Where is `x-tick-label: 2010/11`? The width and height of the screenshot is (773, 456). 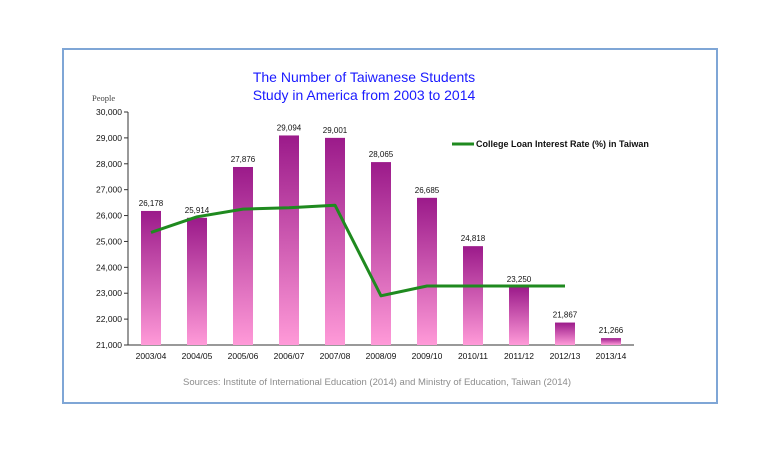 x-tick-label: 2010/11 is located at coordinates (473, 356).